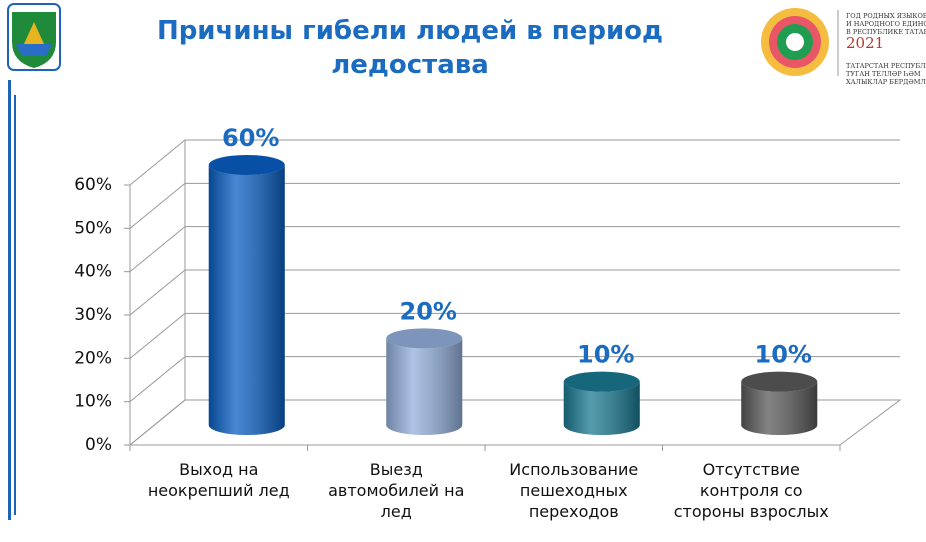 This screenshot has width=926, height=542. I want to click on logo-text: ТУГАН ТЕЛЛӘР ҺӘМ, so click(883, 74).